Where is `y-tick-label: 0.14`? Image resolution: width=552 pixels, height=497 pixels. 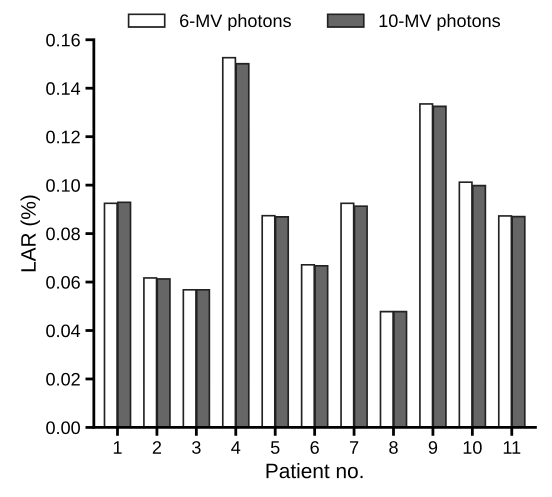 y-tick-label: 0.14 is located at coordinates (63, 88).